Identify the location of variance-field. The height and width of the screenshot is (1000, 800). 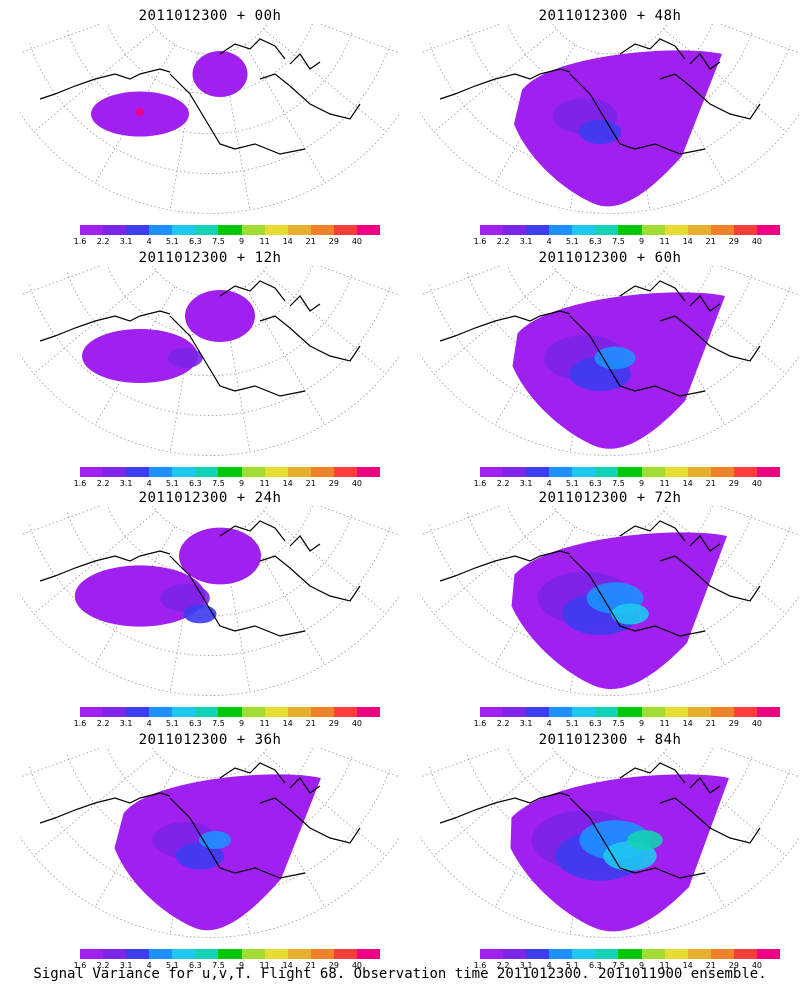
(619, 611).